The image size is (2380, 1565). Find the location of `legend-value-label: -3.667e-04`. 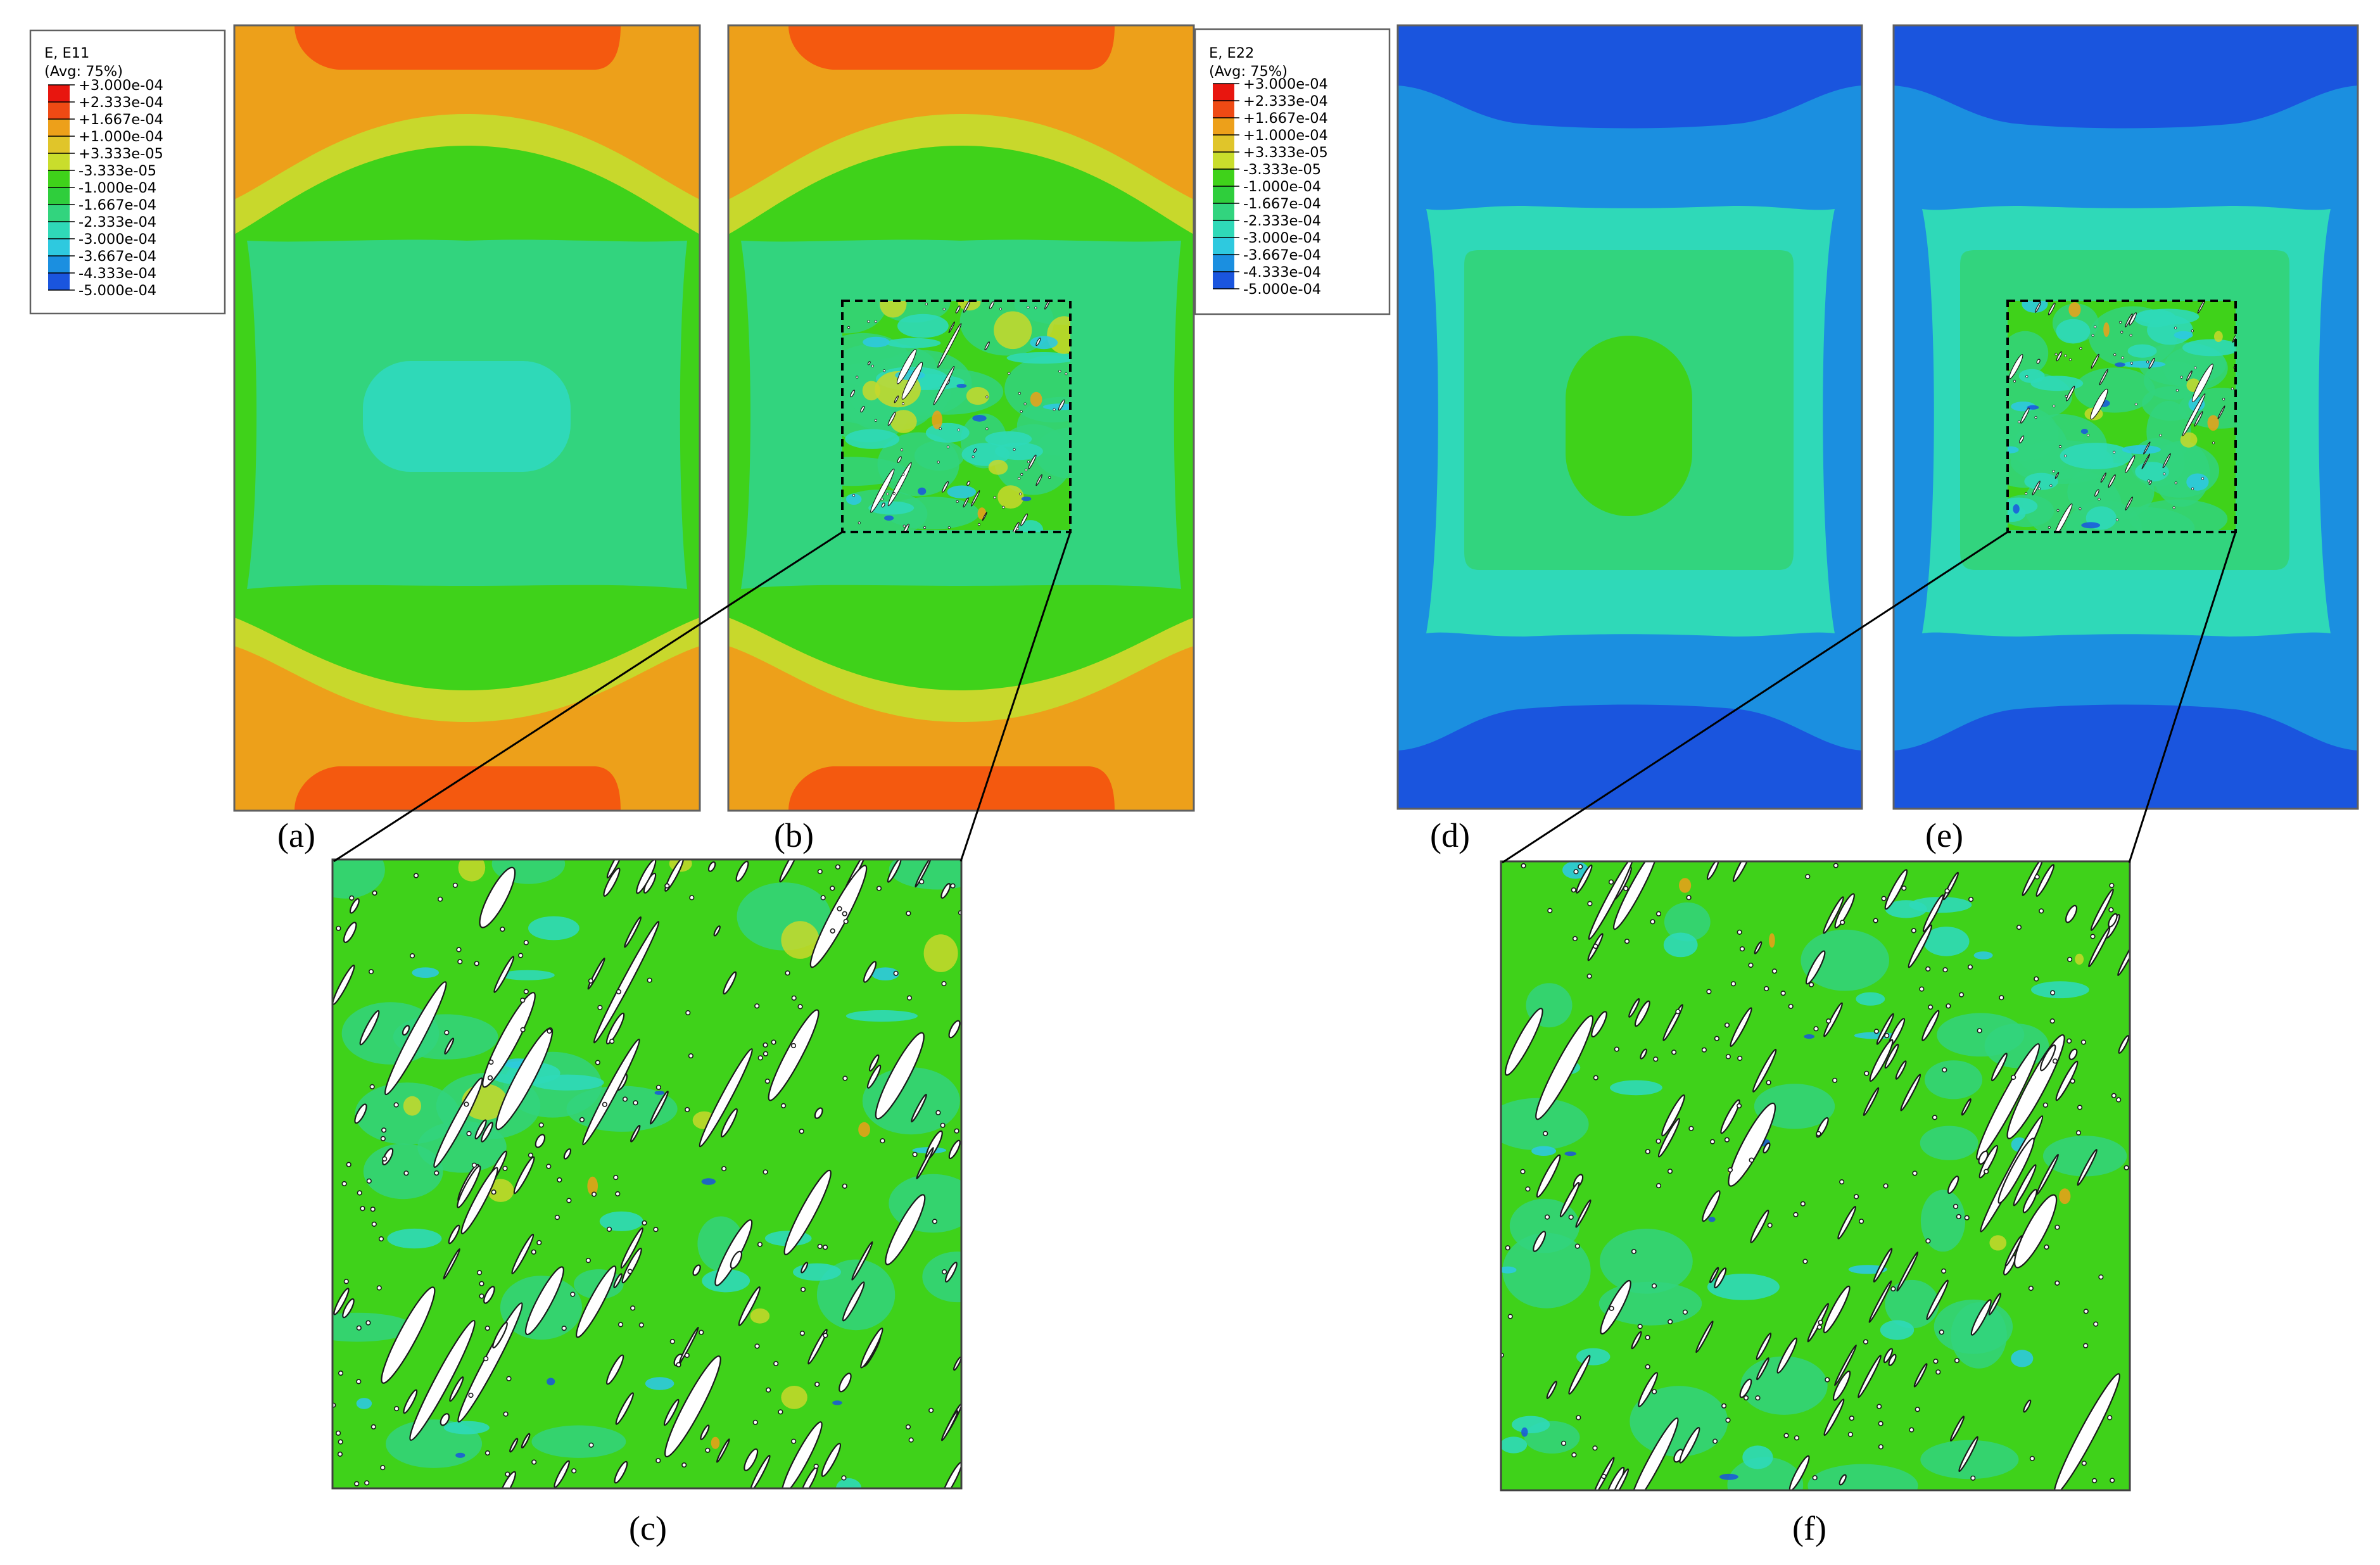

legend-value-label: -3.667e-04 is located at coordinates (117, 256).